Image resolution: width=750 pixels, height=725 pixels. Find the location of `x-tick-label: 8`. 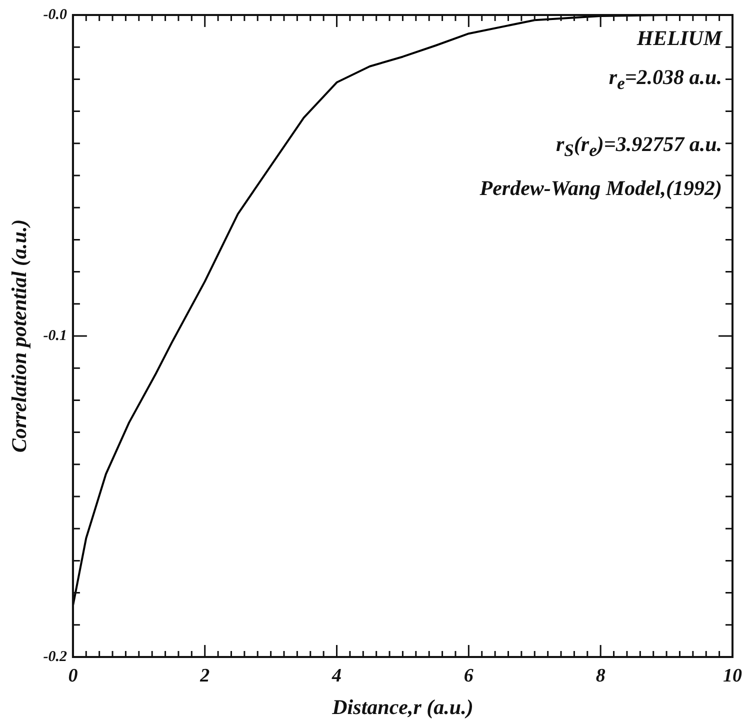

x-tick-label: 8 is located at coordinates (601, 675).